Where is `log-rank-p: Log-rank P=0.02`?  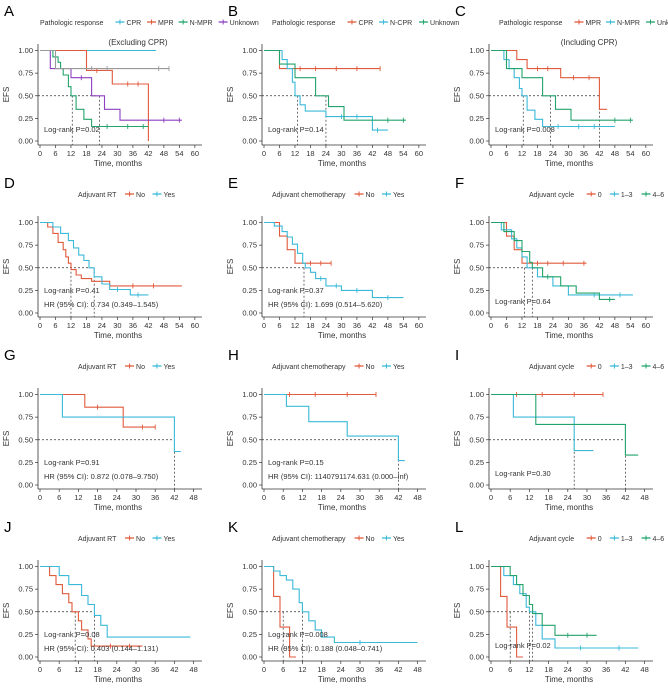 log-rank-p: Log-rank P=0.02 is located at coordinates (72, 129).